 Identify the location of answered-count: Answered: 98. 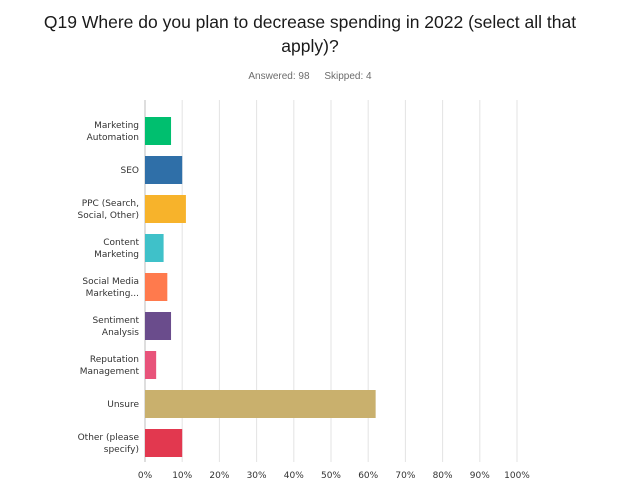
(279, 76).